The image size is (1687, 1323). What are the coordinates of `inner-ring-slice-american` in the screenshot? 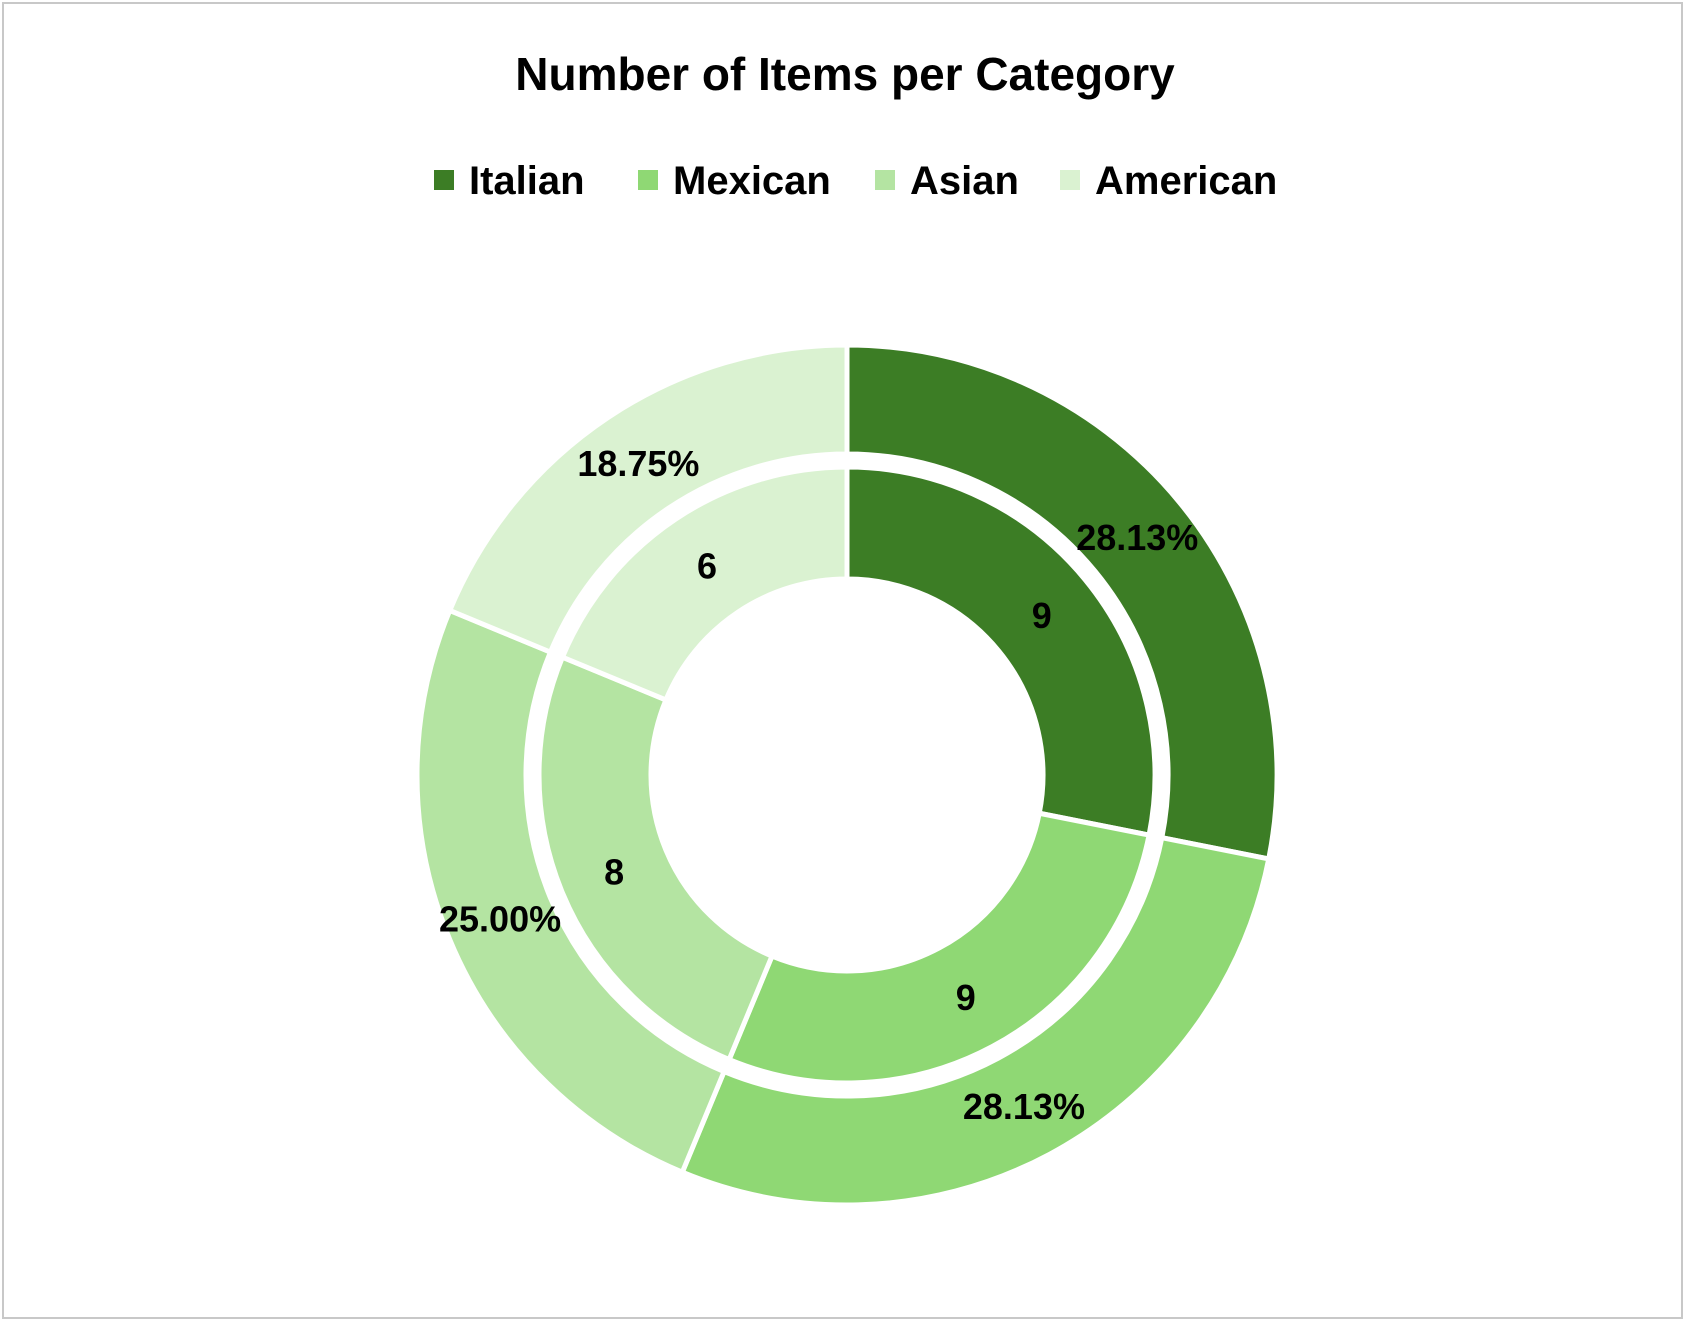 It's located at (704, 583).